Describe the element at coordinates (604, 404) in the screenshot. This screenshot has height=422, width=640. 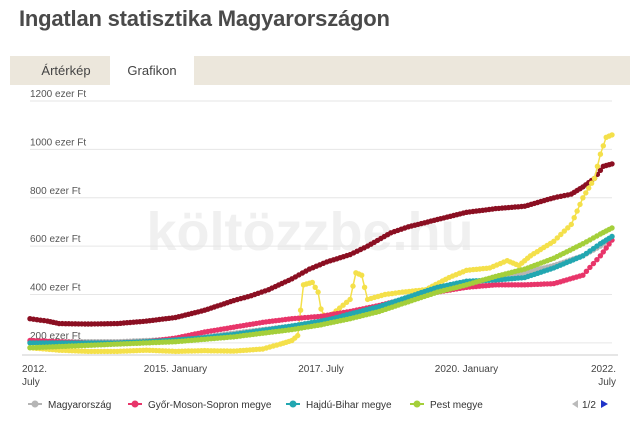
I see `legend-next-arrow-icon` at that location.